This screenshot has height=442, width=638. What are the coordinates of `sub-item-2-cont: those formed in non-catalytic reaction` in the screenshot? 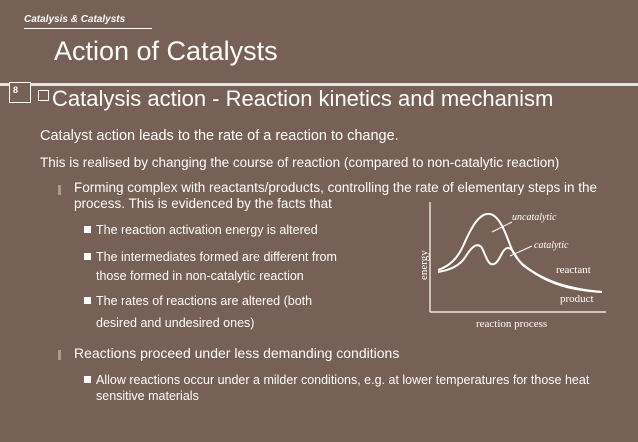 It's located at (200, 276).